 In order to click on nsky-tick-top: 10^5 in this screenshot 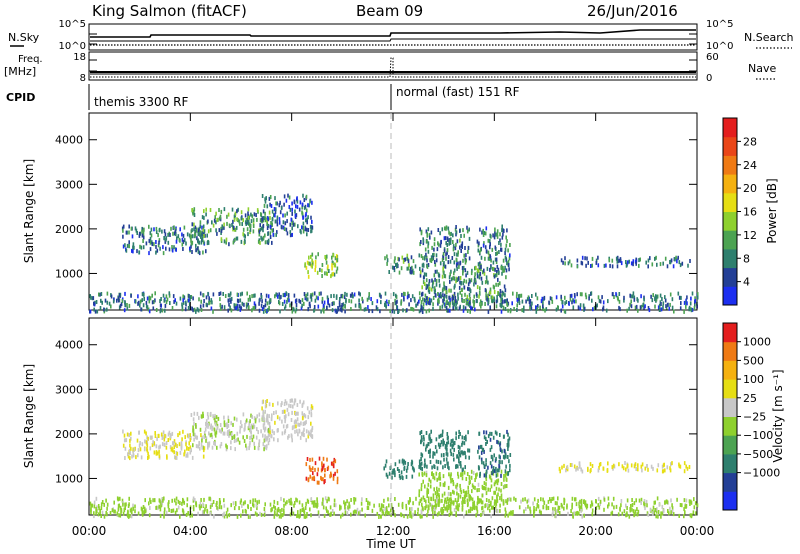, I will do `click(72, 24)`.